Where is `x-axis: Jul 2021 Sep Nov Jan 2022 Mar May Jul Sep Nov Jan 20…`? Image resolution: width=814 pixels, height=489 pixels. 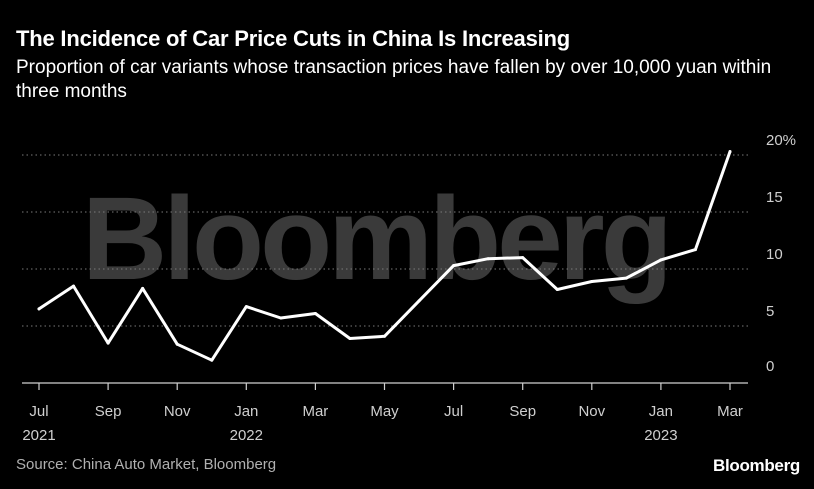 x-axis: Jul 2021 Sep Nov Jan 2022 Mar May Jul Sep Nov Jan 20… is located at coordinates (382, 413).